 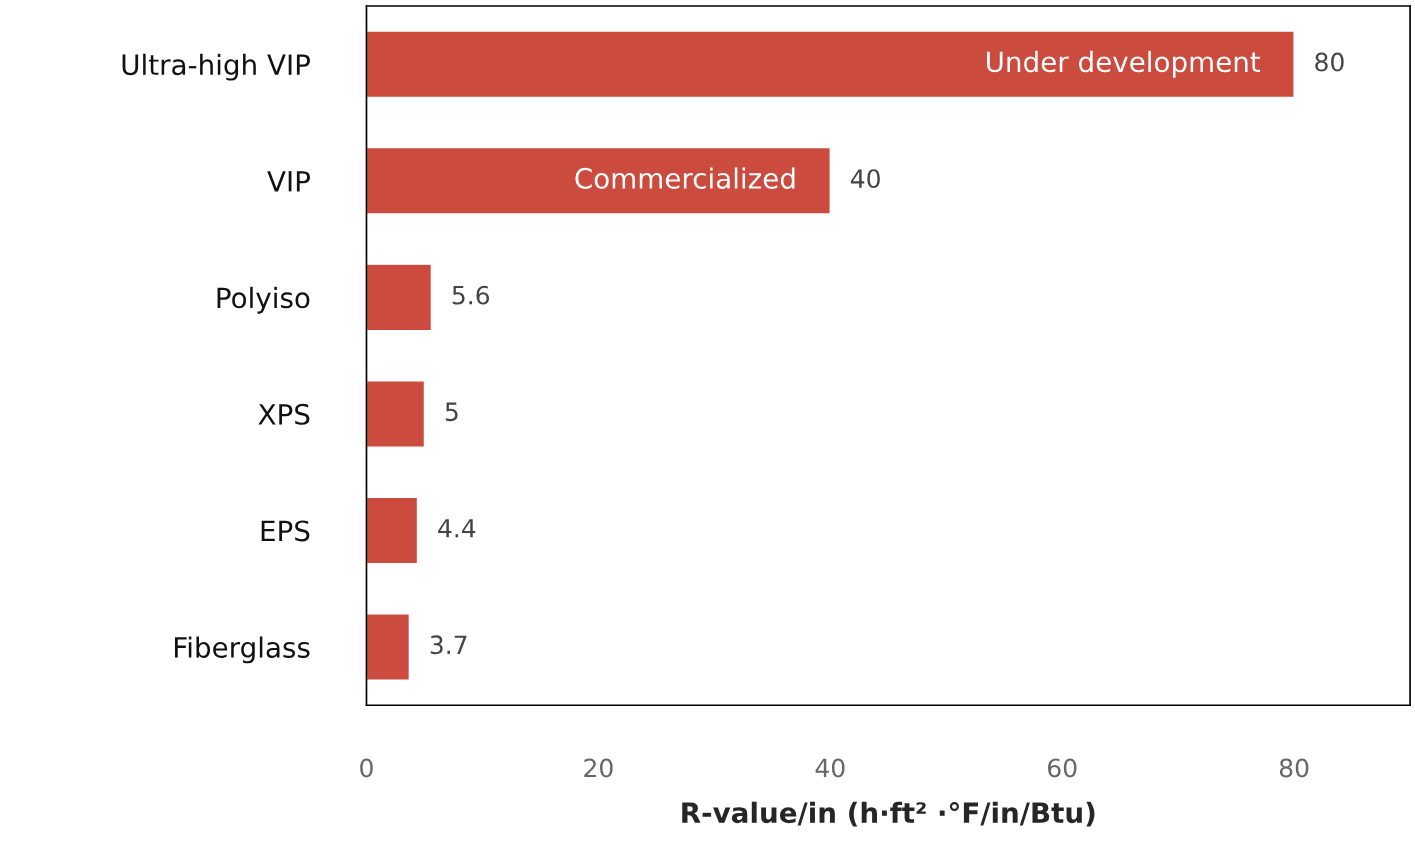 I want to click on data-label: 5.6, so click(x=471, y=295).